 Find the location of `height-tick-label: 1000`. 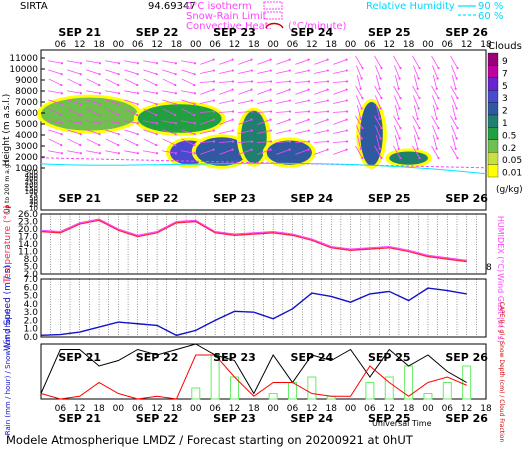

height-tick-label: 1000 is located at coordinates (26, 169).